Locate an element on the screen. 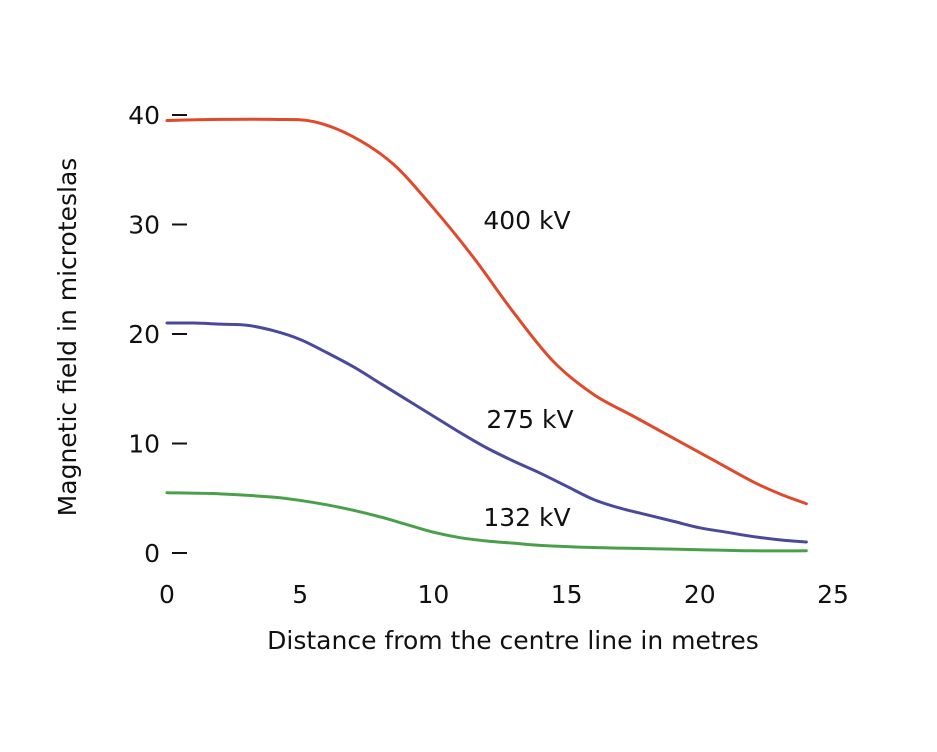 The height and width of the screenshot is (752, 937). x-tick-label: 10 is located at coordinates (433, 594).